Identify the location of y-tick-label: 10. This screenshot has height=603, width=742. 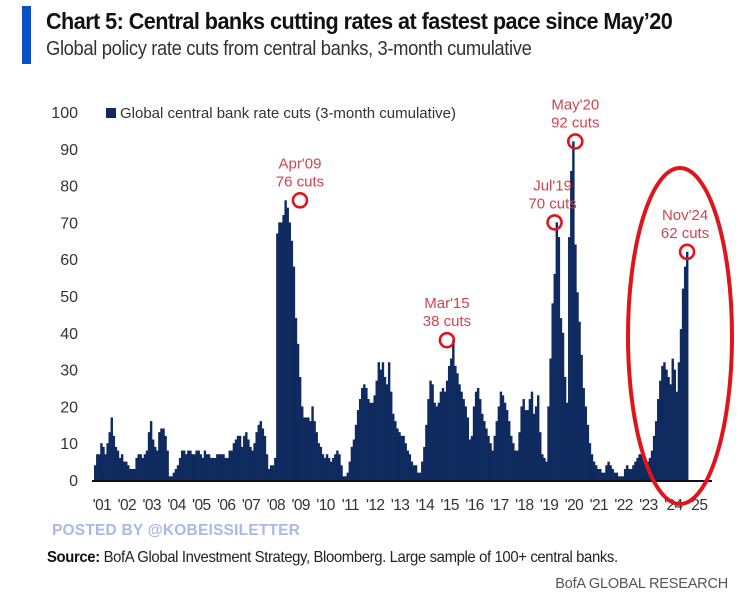
(69, 444).